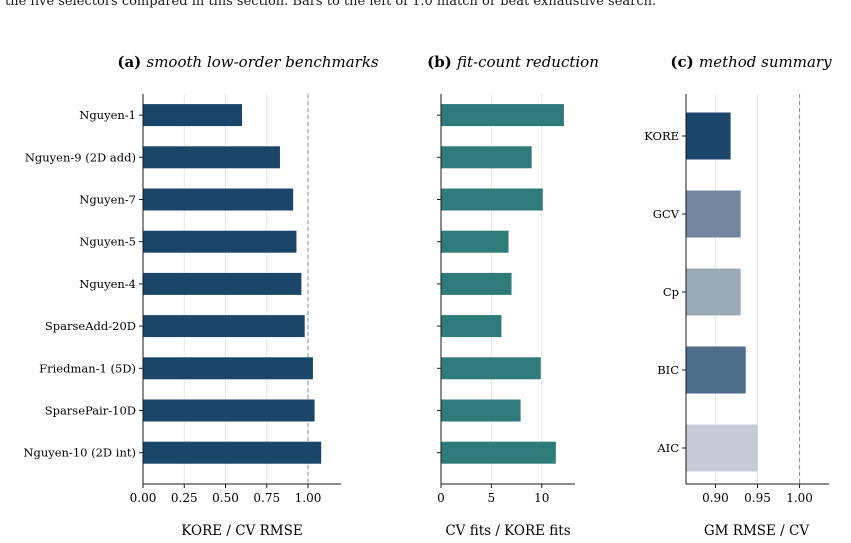 The image size is (851, 543). Describe the element at coordinates (107, 242) in the screenshot. I see `category-label: Nguyen-5` at that location.